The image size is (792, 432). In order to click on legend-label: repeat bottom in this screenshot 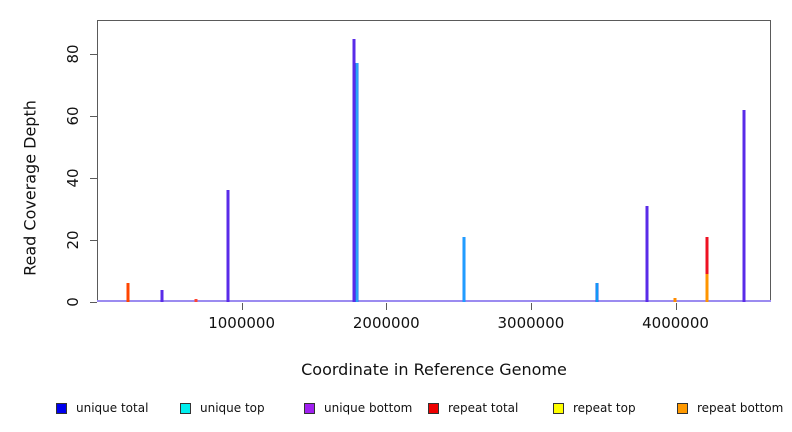, I will do `click(740, 408)`.